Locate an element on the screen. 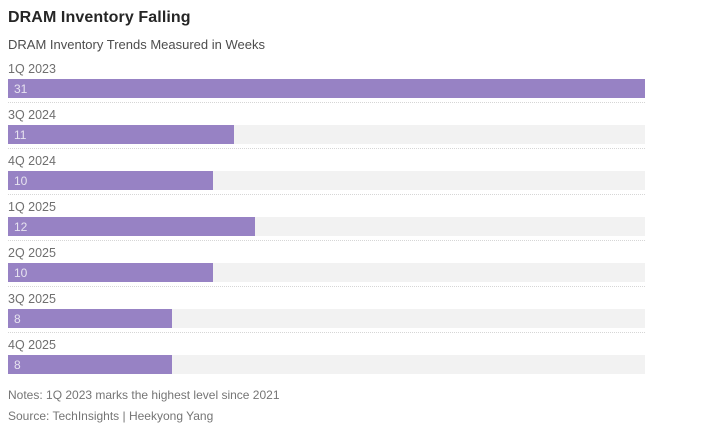 The width and height of the screenshot is (709, 428). chart-row: 2Q 2025 10 is located at coordinates (326, 266).